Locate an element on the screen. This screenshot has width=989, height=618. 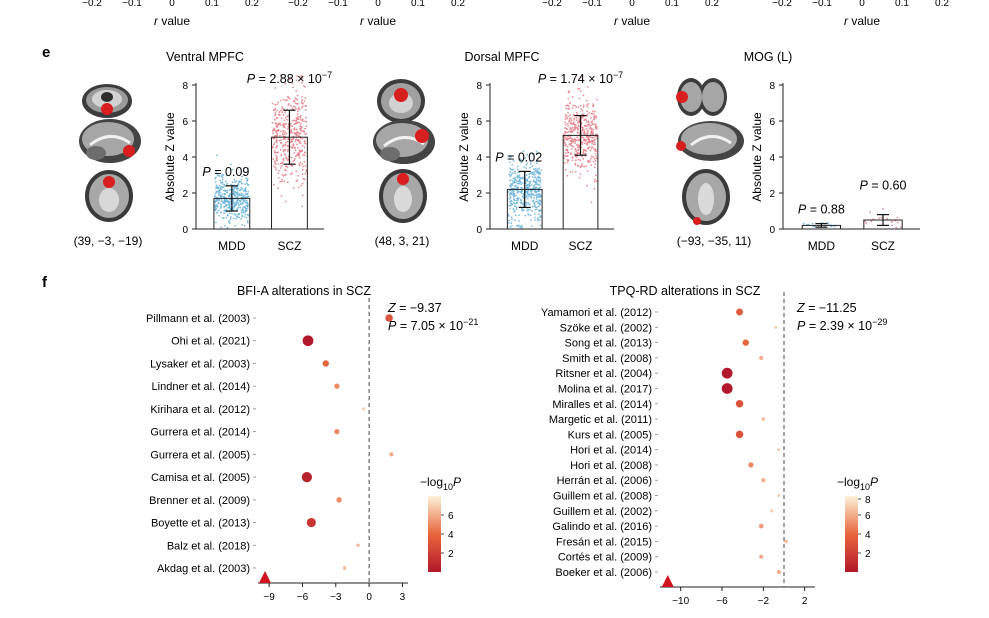
brain-images-dorsal-mpfc is located at coordinates (404, 151).